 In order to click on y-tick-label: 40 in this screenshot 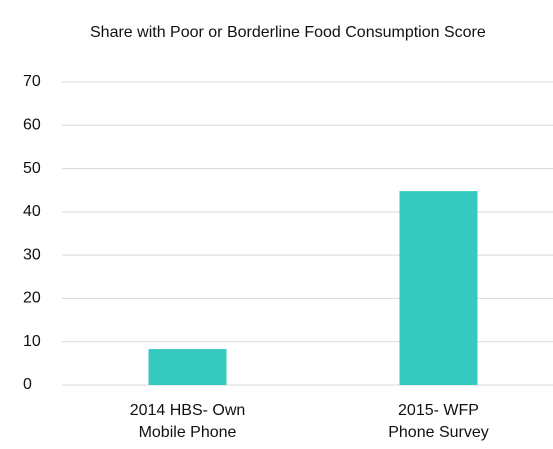, I will do `click(32, 211)`.